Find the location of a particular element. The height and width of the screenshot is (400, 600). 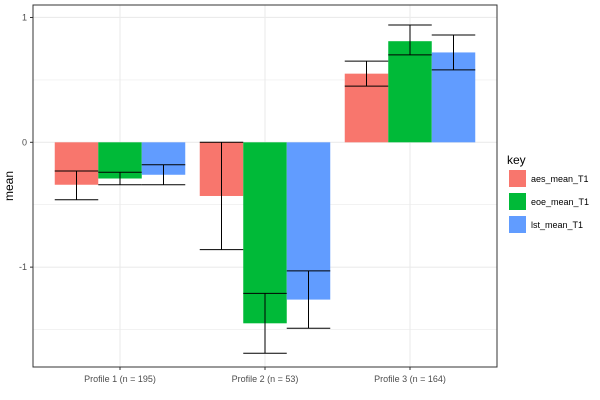

y-tick-label: 0 is located at coordinates (24, 142).